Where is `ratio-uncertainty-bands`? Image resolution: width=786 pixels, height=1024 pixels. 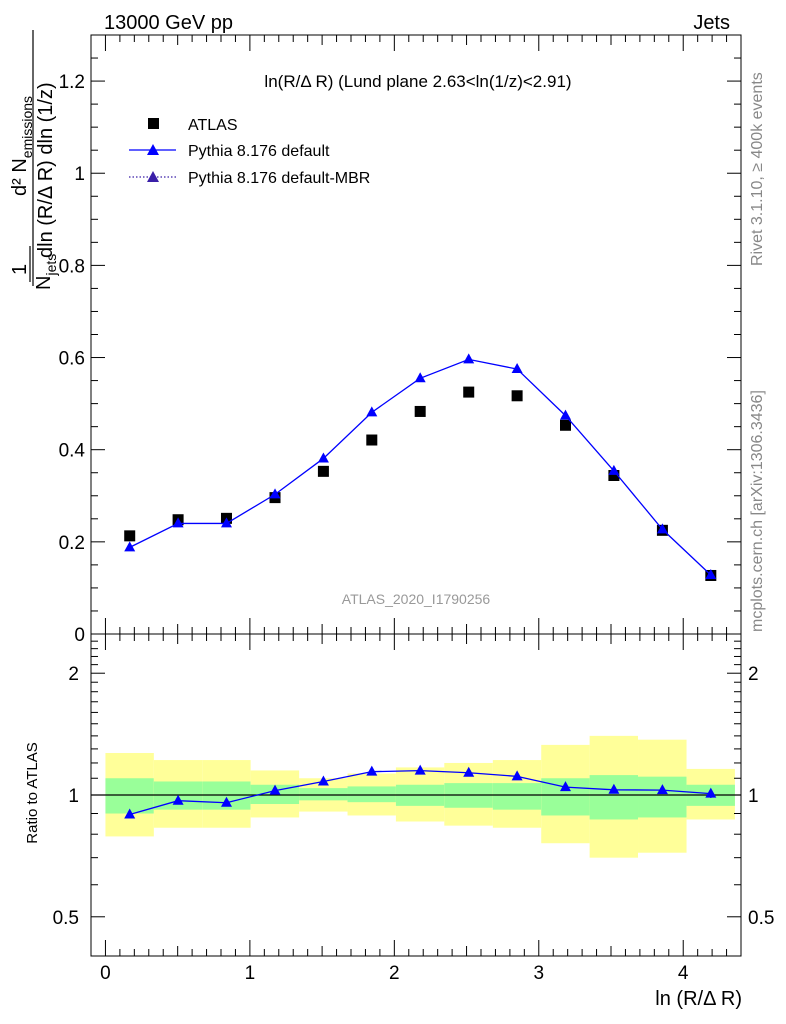
ratio-uncertainty-bands is located at coordinates (420, 796).